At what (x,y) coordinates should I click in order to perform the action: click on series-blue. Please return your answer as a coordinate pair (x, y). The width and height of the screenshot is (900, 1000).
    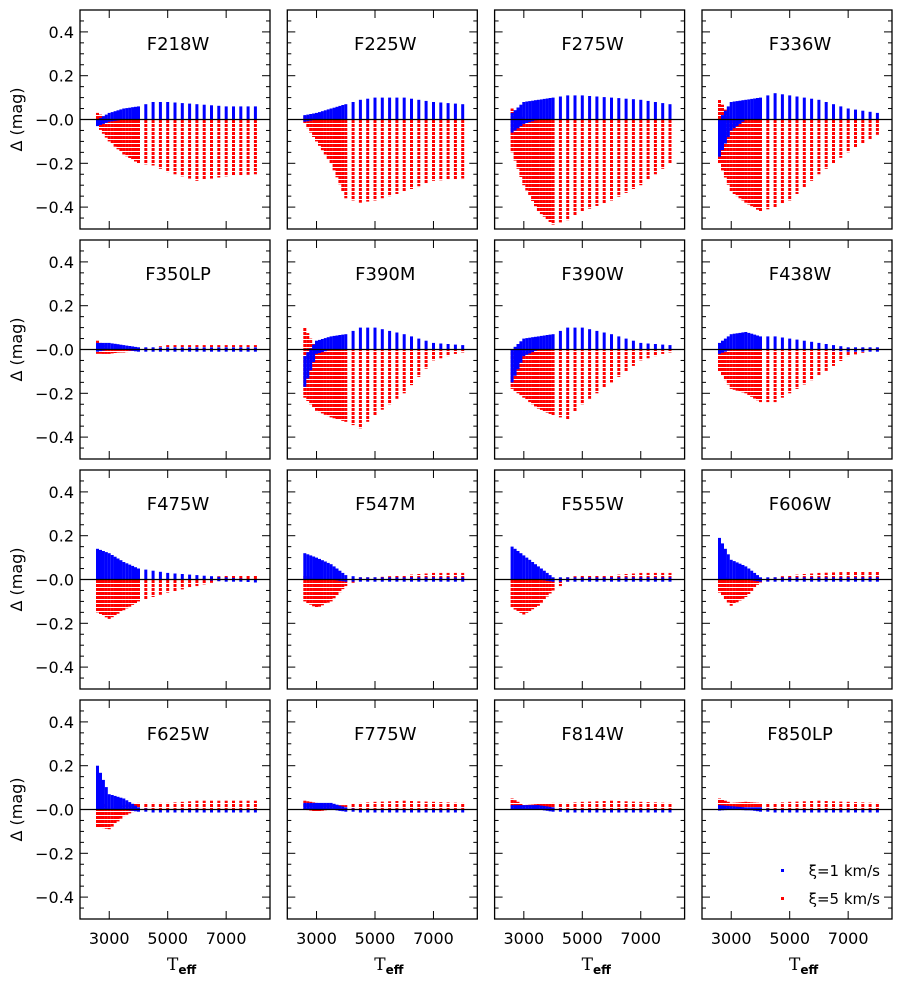
    Looking at the image, I should click on (798, 125).